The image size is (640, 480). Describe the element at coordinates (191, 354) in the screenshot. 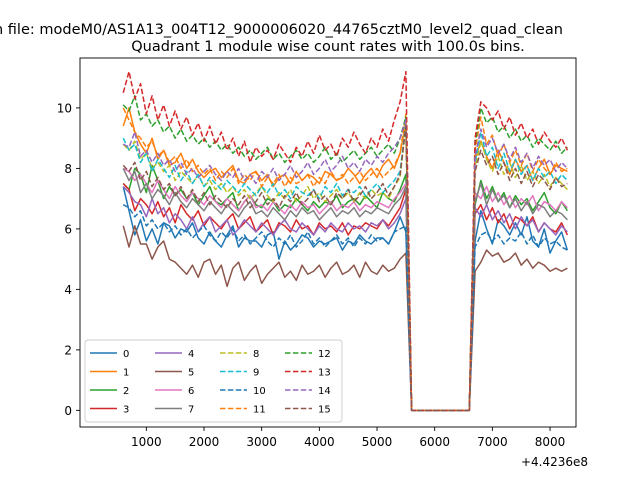

I see `legend-label: 4` at that location.